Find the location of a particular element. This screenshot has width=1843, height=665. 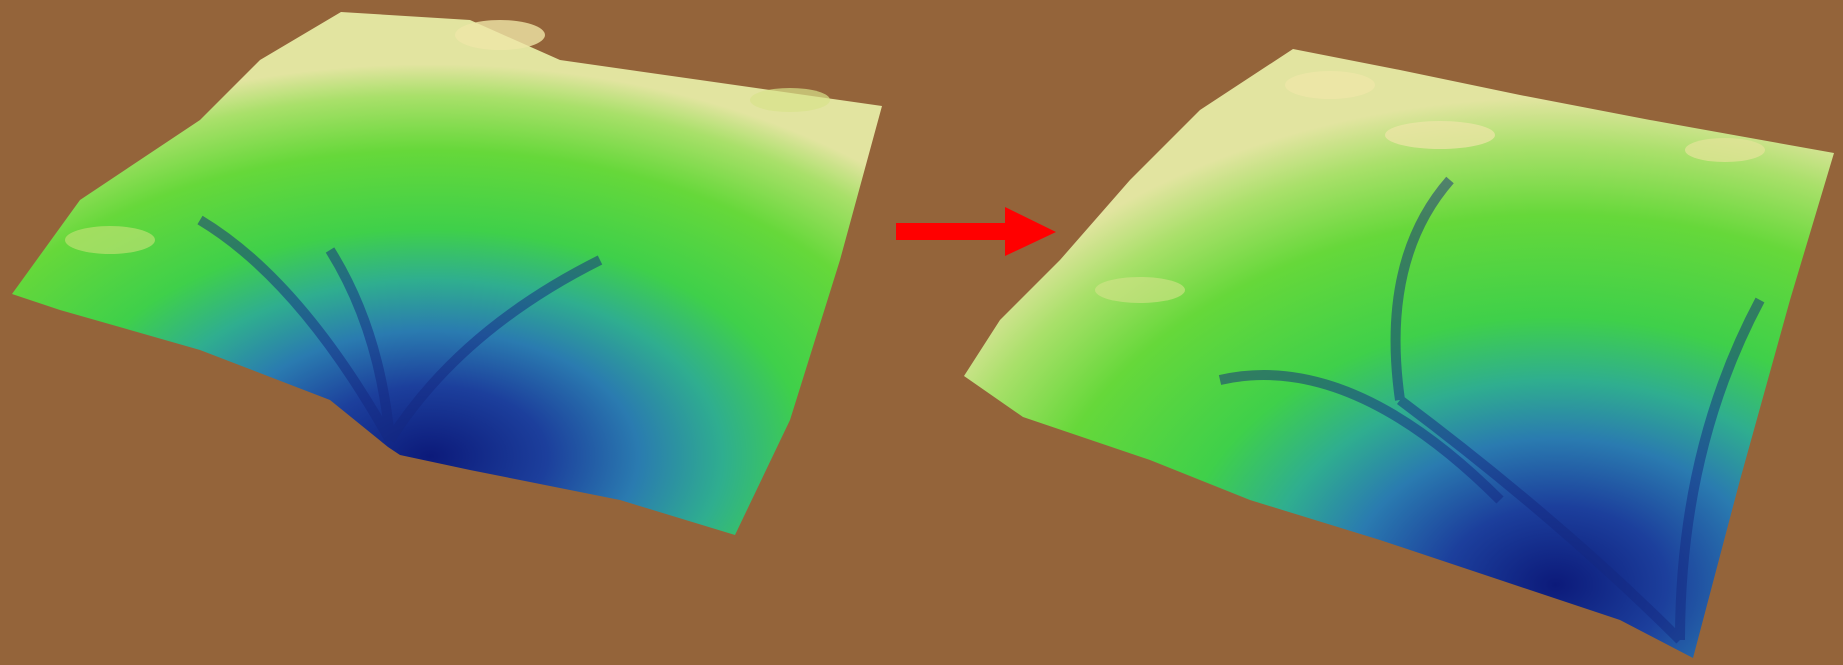

arrow-head is located at coordinates (1030, 231).